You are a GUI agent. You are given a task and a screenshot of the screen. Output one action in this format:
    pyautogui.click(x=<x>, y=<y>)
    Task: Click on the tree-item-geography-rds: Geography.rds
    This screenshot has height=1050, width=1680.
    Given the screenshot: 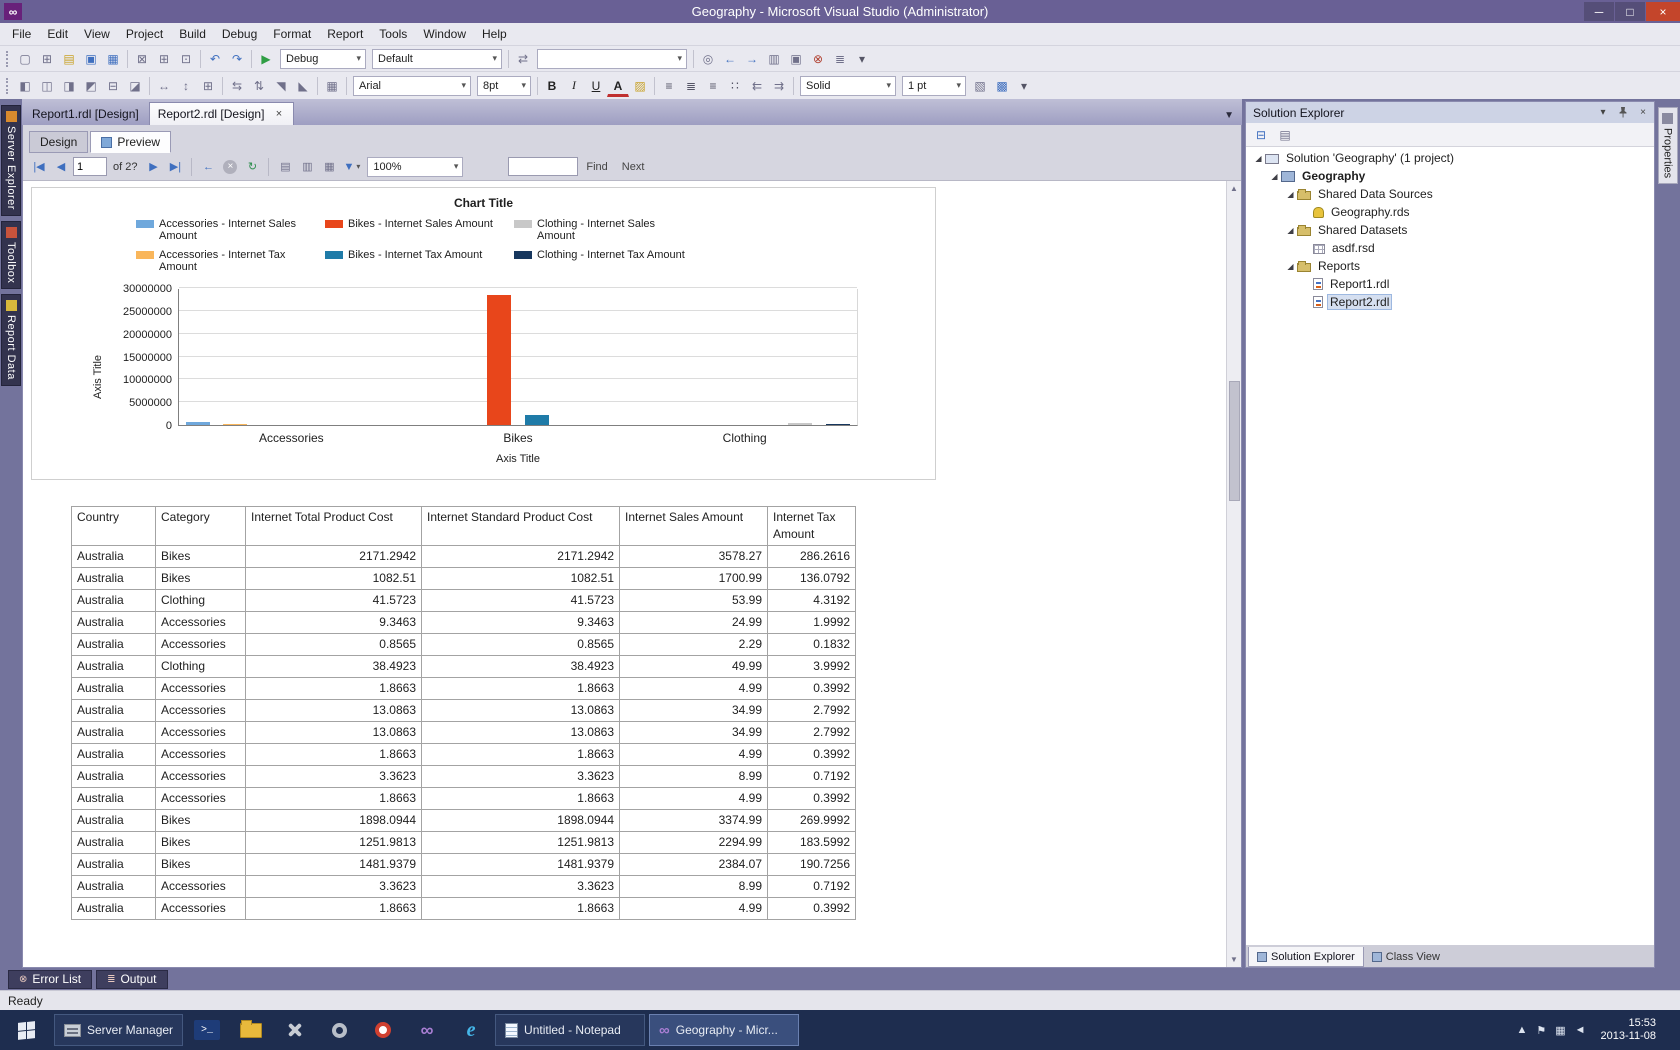 What is the action you would take?
    pyautogui.click(x=1450, y=212)
    